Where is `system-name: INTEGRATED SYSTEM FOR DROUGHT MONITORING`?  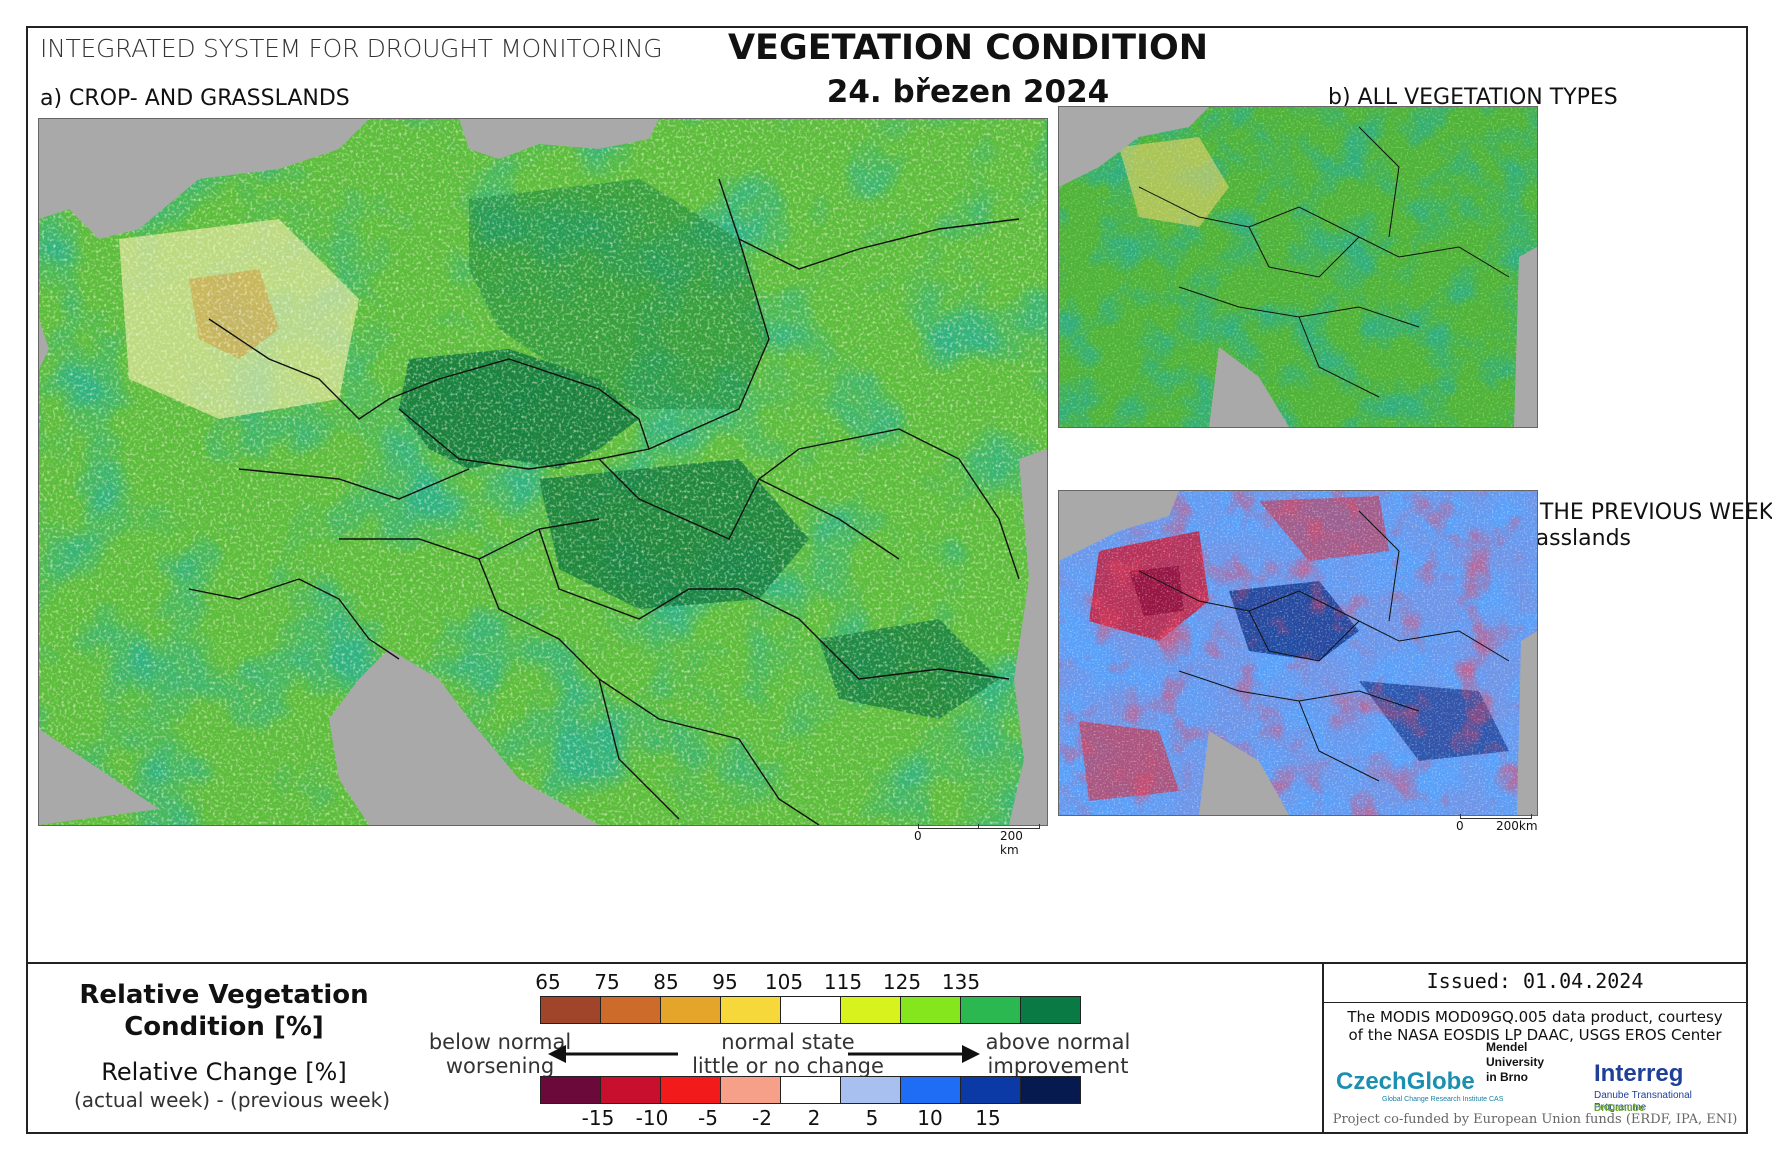 system-name: INTEGRATED SYSTEM FOR DROUGHT MONITORING is located at coordinates (351, 48).